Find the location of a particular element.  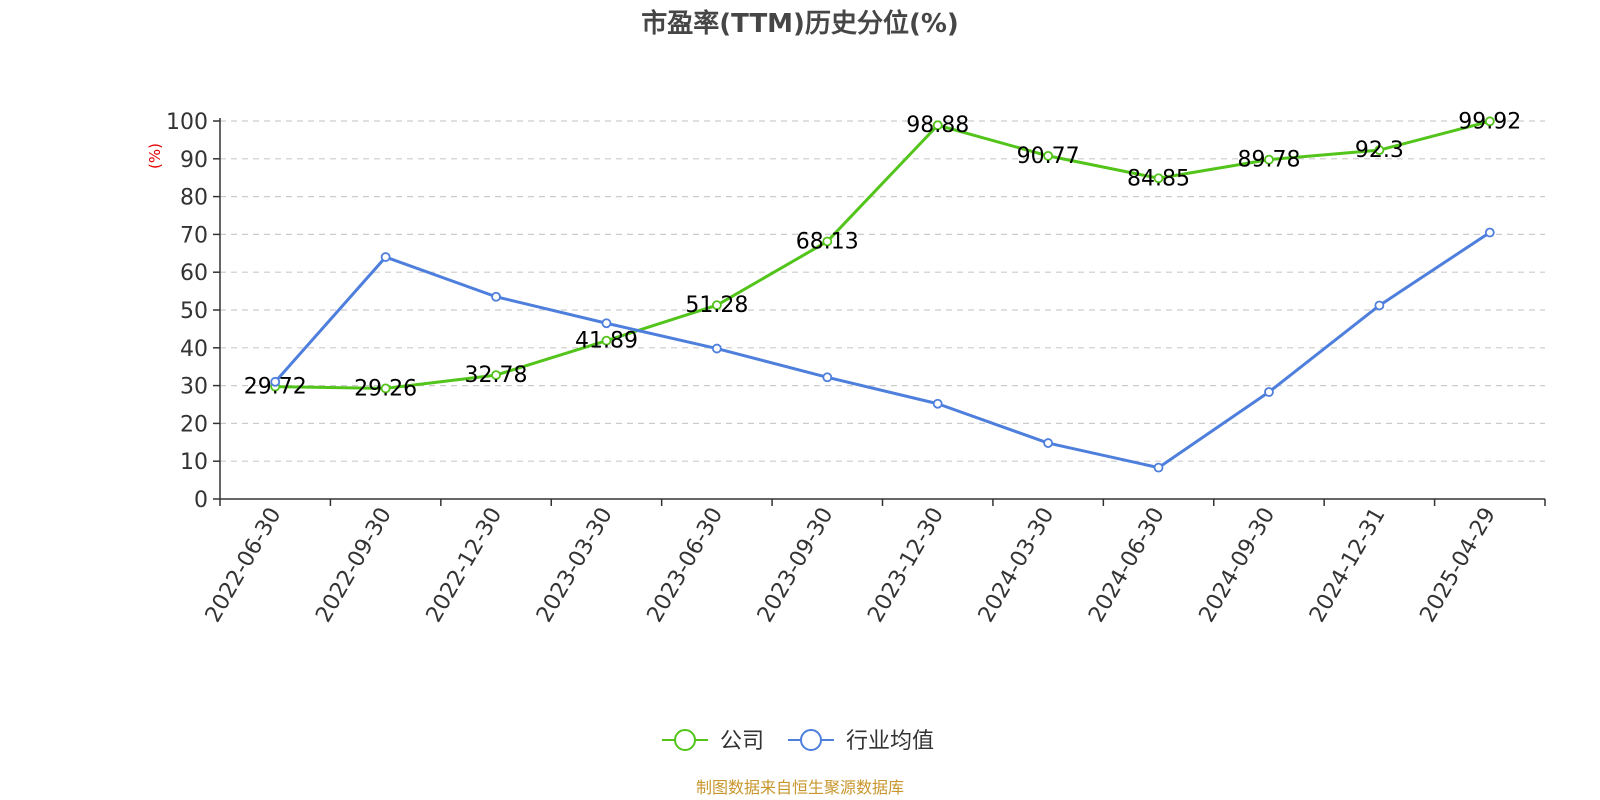

x-tick-label: 2022-09-30 is located at coordinates (354, 565).